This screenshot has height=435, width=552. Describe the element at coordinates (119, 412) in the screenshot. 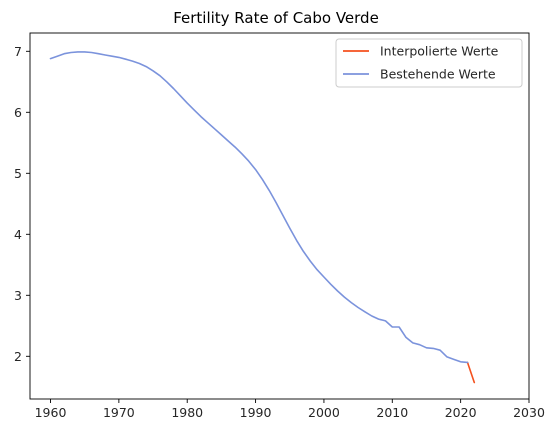

I see `x-tick-label: 1970` at that location.